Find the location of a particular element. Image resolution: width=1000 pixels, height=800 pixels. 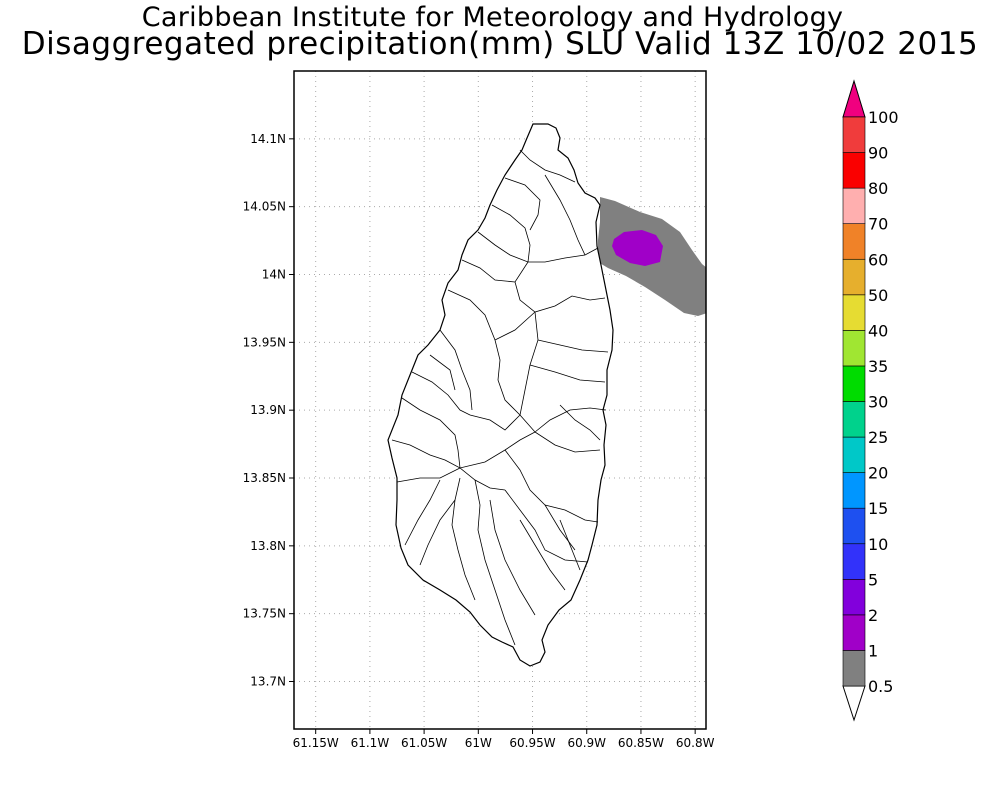

colorbar-level-label: 1 is located at coordinates (873, 650).